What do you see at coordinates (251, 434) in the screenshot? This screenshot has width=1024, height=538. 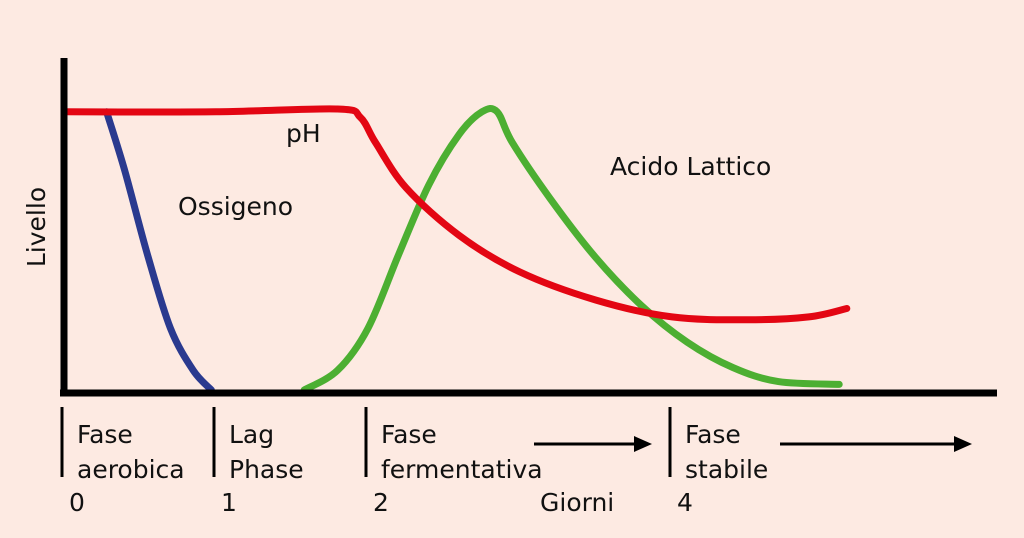 I see `phase-label: Lag` at bounding box center [251, 434].